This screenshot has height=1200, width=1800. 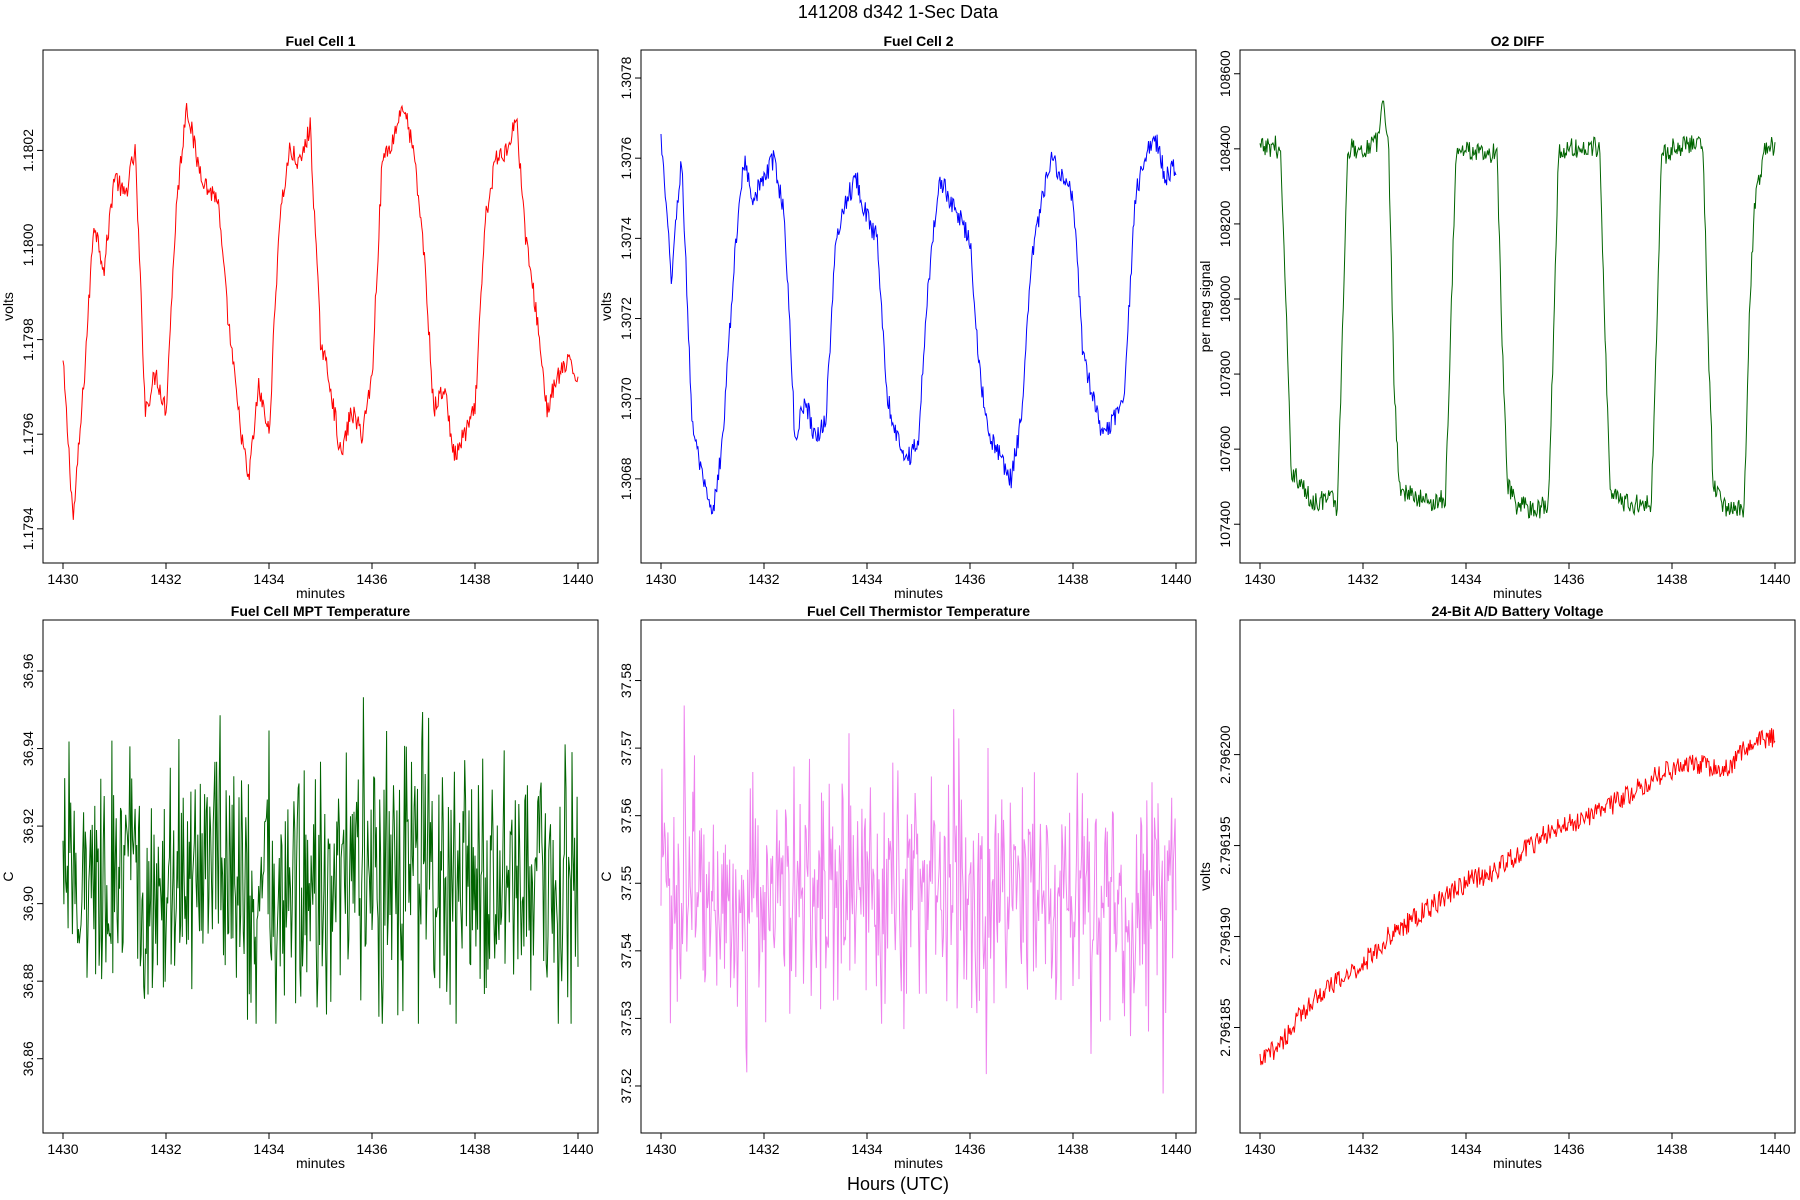 What do you see at coordinates (626, 478) in the screenshot?
I see `y-tick-label: 1.3068` at bounding box center [626, 478].